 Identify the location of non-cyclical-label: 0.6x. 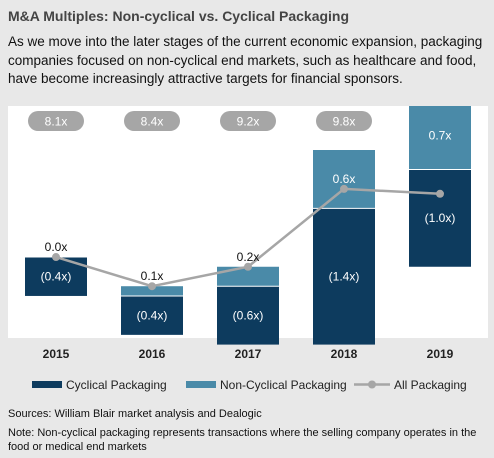
(344, 179).